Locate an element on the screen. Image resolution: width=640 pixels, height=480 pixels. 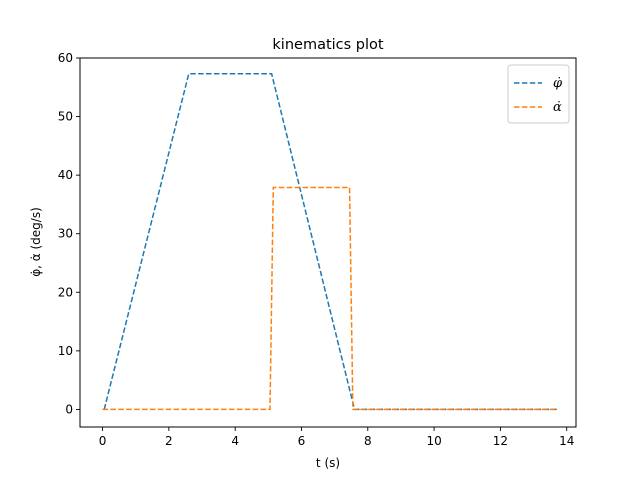
y-axis-title: φ̇, α̇ (deg/s) is located at coordinates (36, 242).